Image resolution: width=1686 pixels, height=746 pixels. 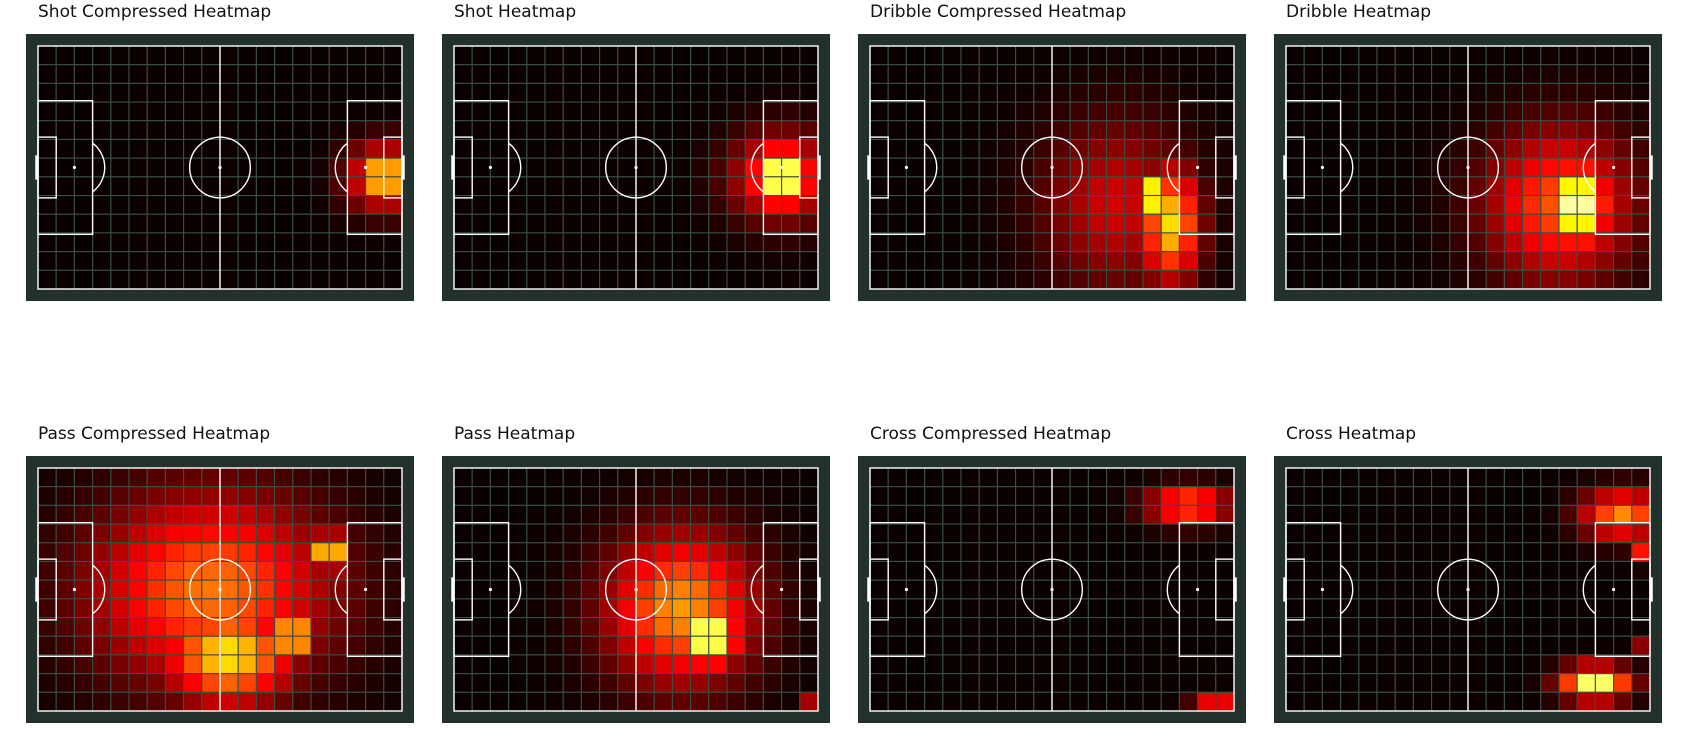 I want to click on goal-area-left, so click(x=1295, y=167).